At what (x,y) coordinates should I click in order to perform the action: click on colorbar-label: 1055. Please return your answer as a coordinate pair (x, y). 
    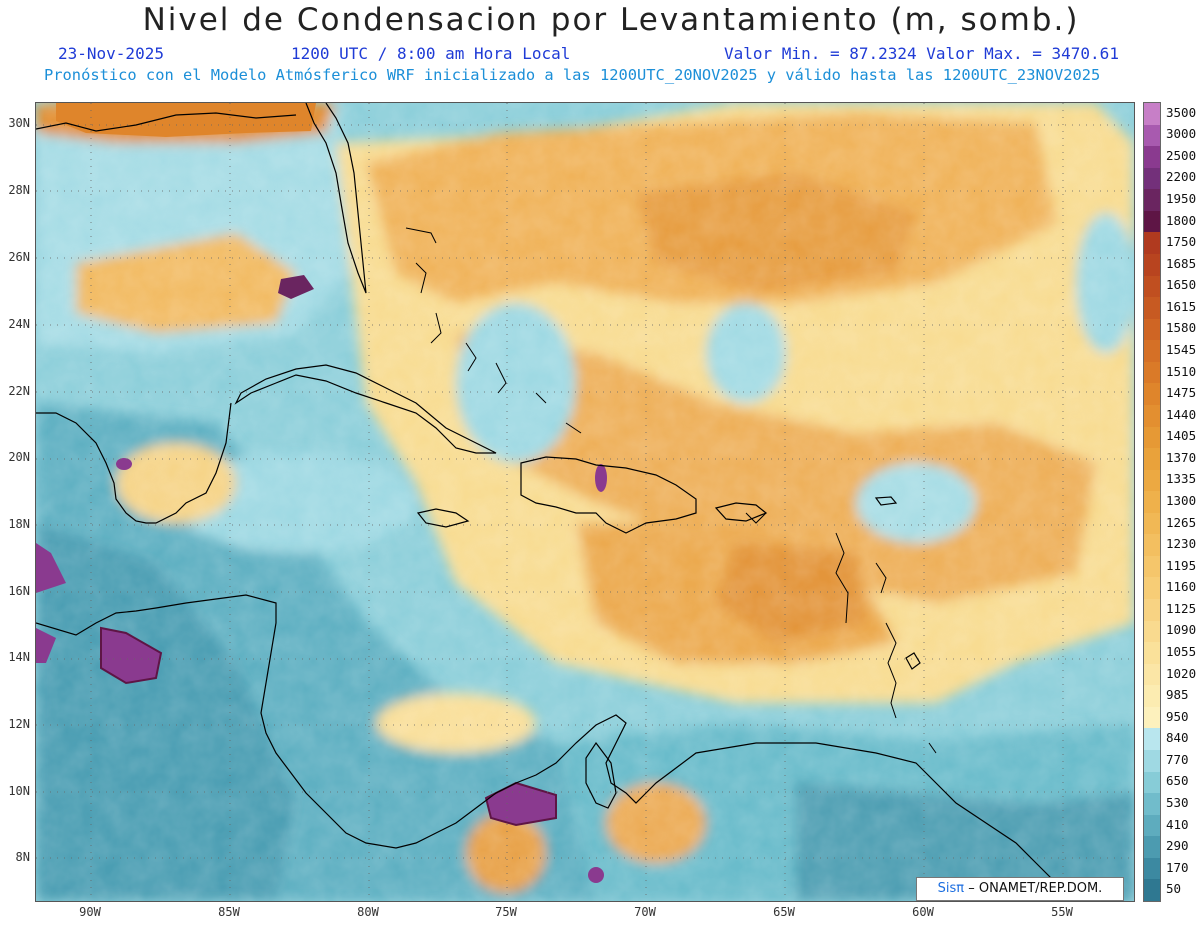
    Looking at the image, I should click on (1181, 651).